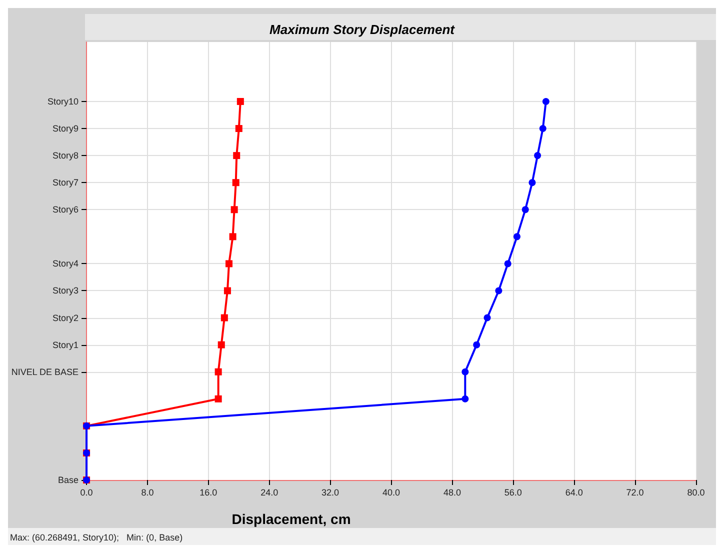 The height and width of the screenshot is (553, 724). Describe the element at coordinates (65, 129) in the screenshot. I see `y-tick-label: Story9` at that location.